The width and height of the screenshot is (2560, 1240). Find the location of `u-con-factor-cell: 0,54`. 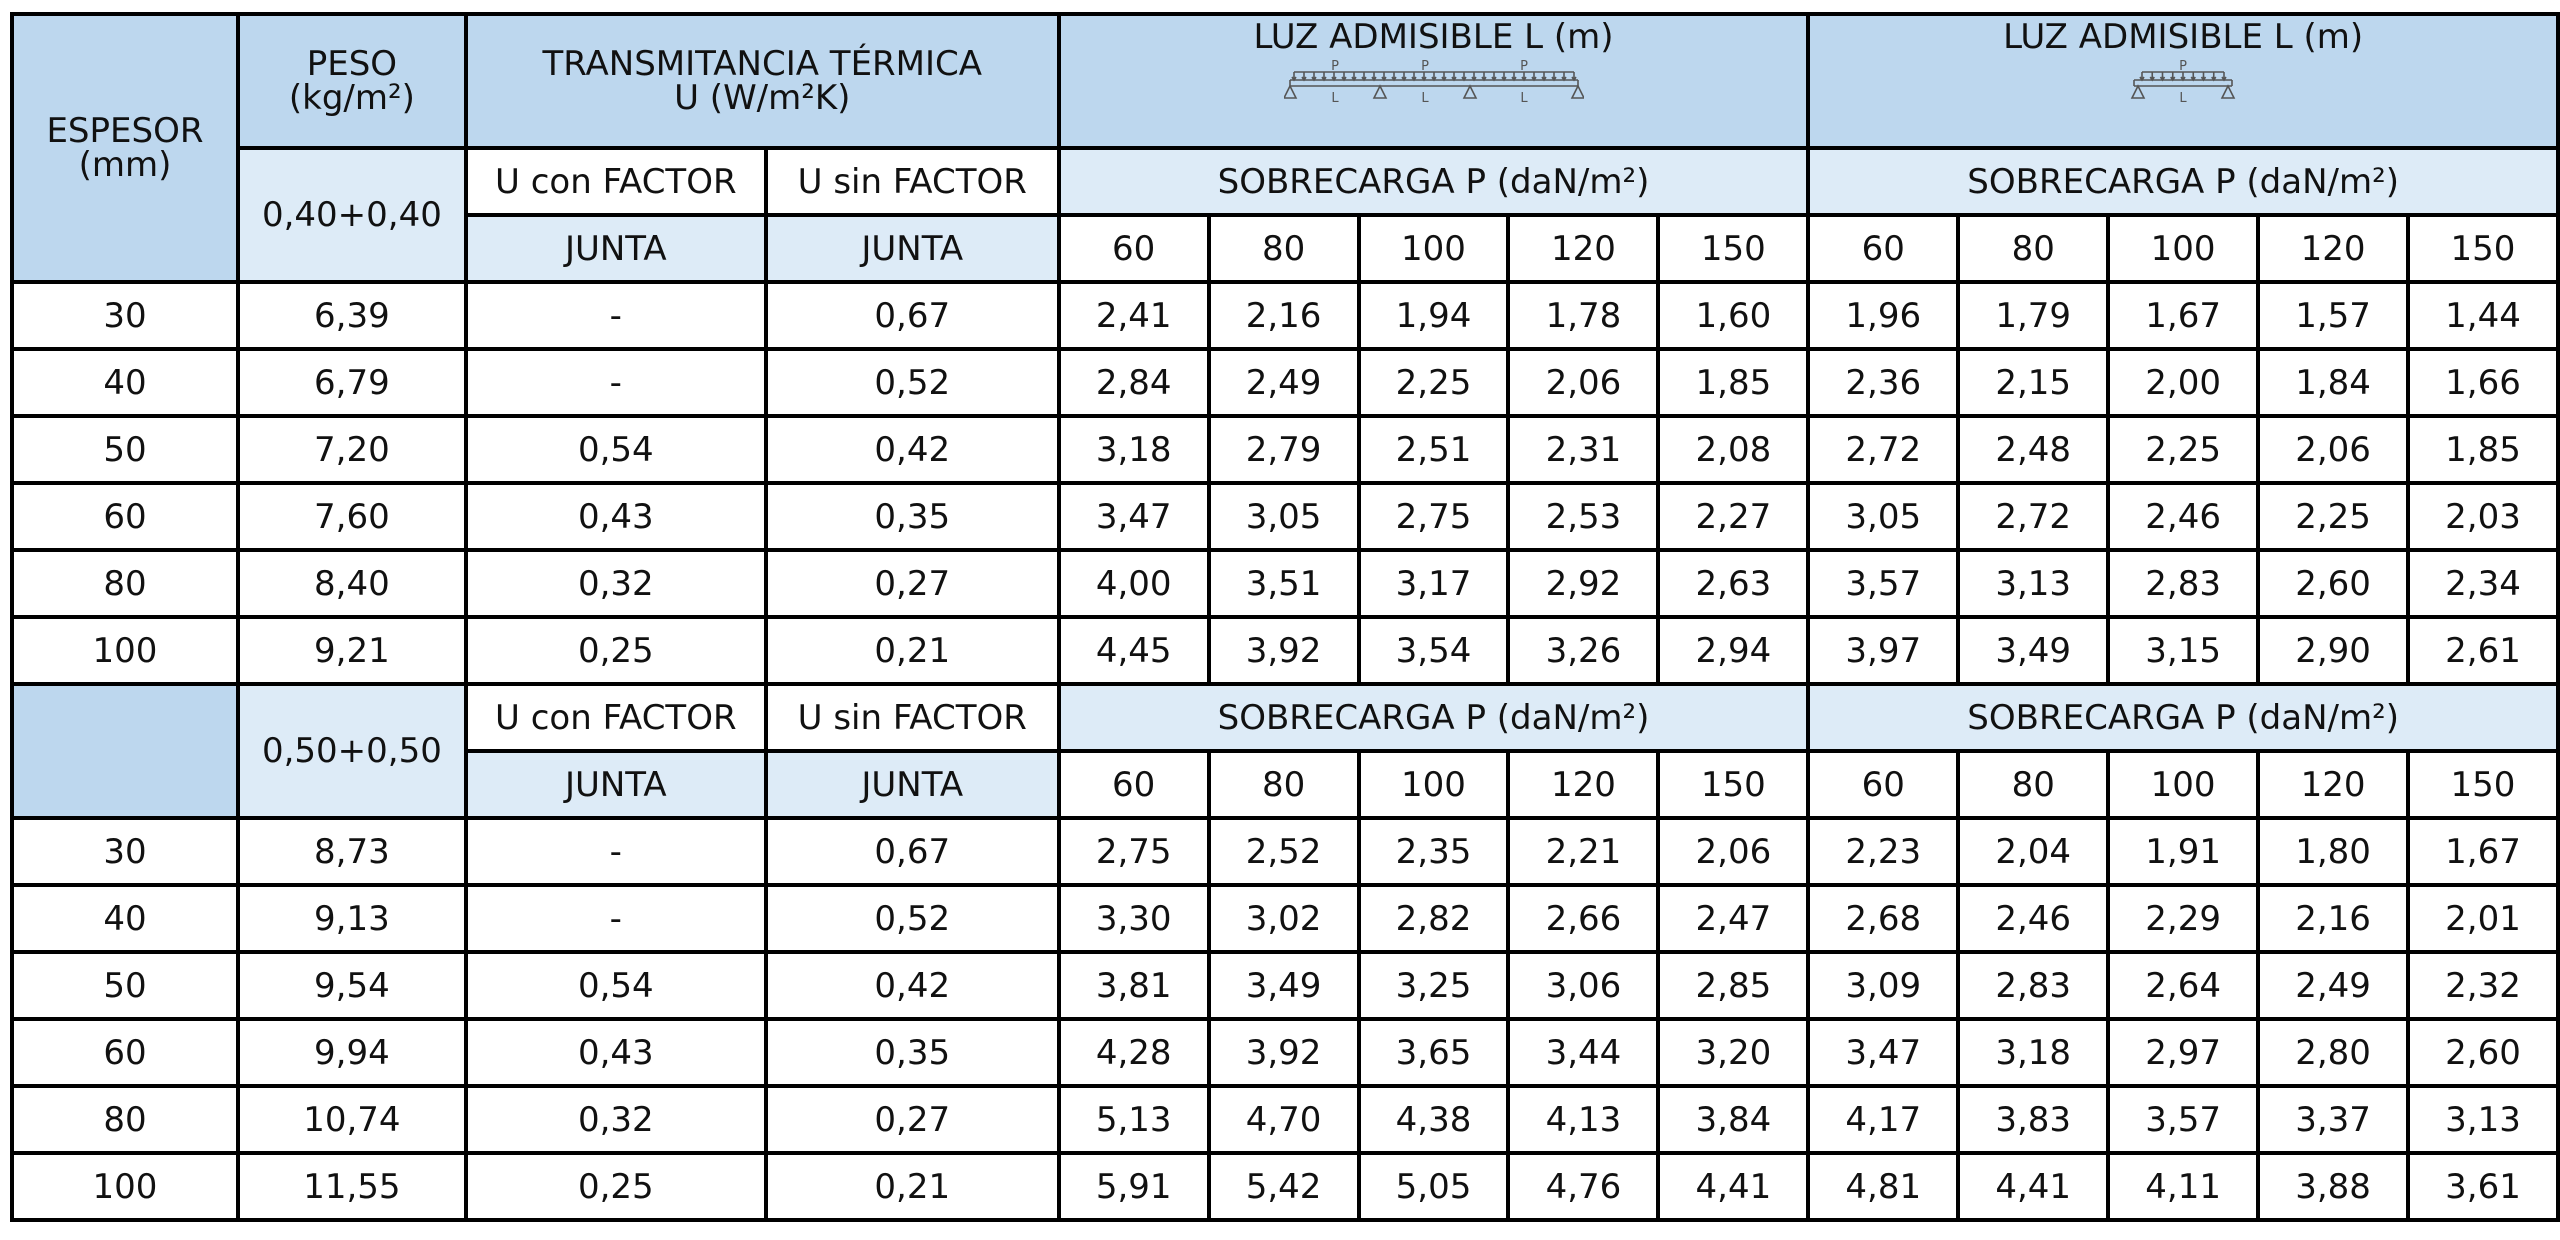

u-con-factor-cell: 0,54 is located at coordinates (615, 449).